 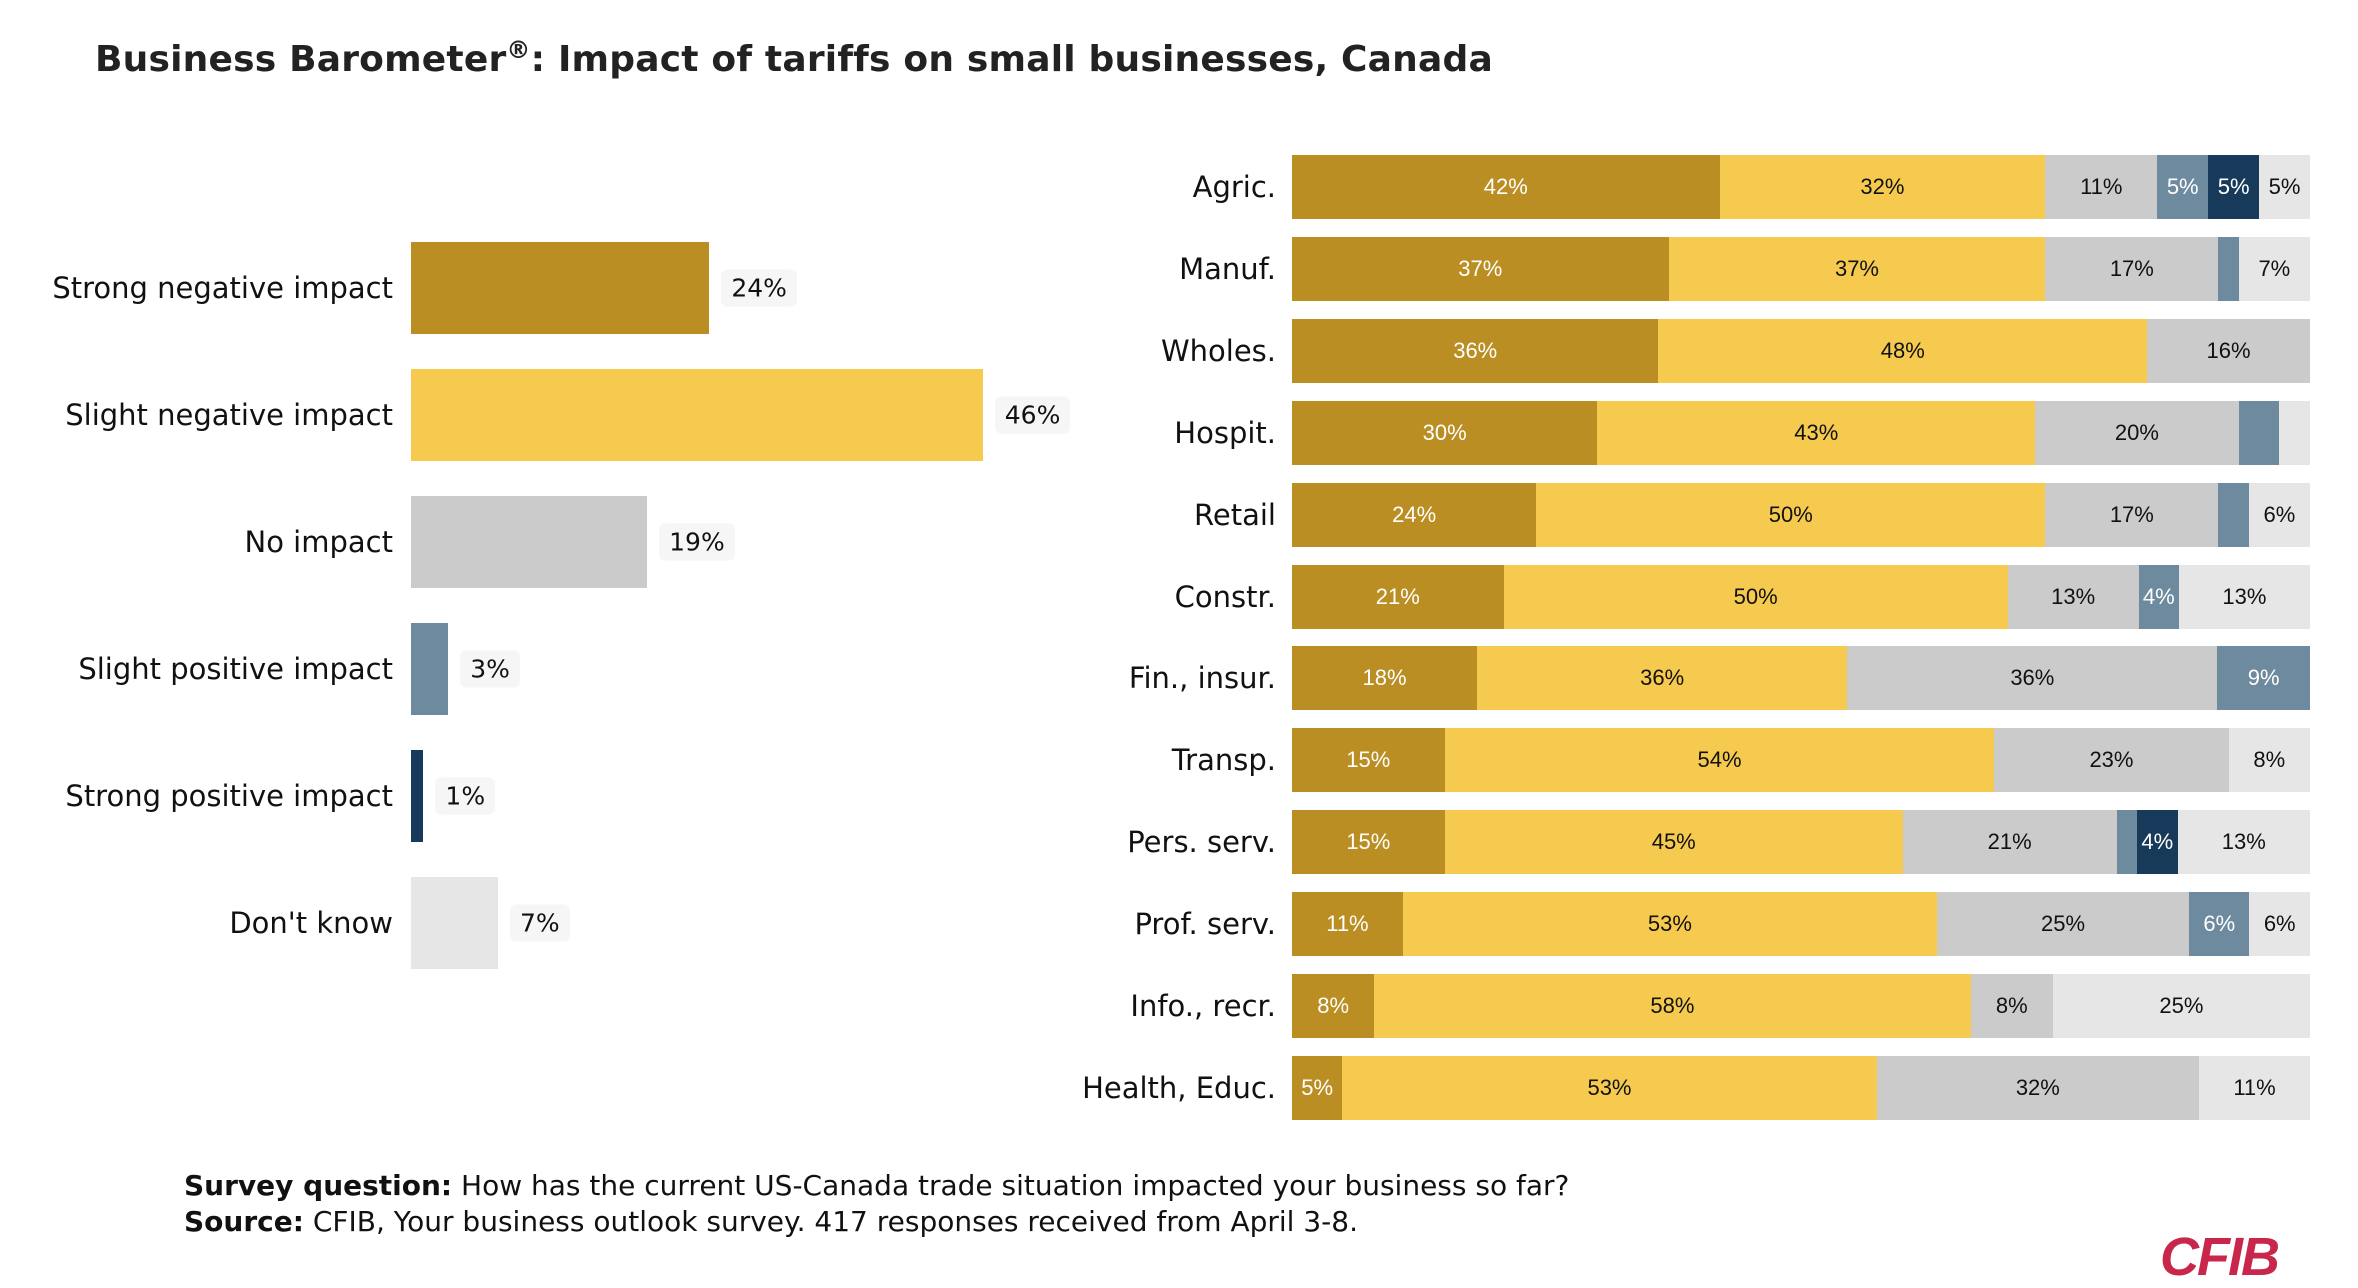 What do you see at coordinates (1506, 187) in the screenshot?
I see `bar-segment: 42%` at bounding box center [1506, 187].